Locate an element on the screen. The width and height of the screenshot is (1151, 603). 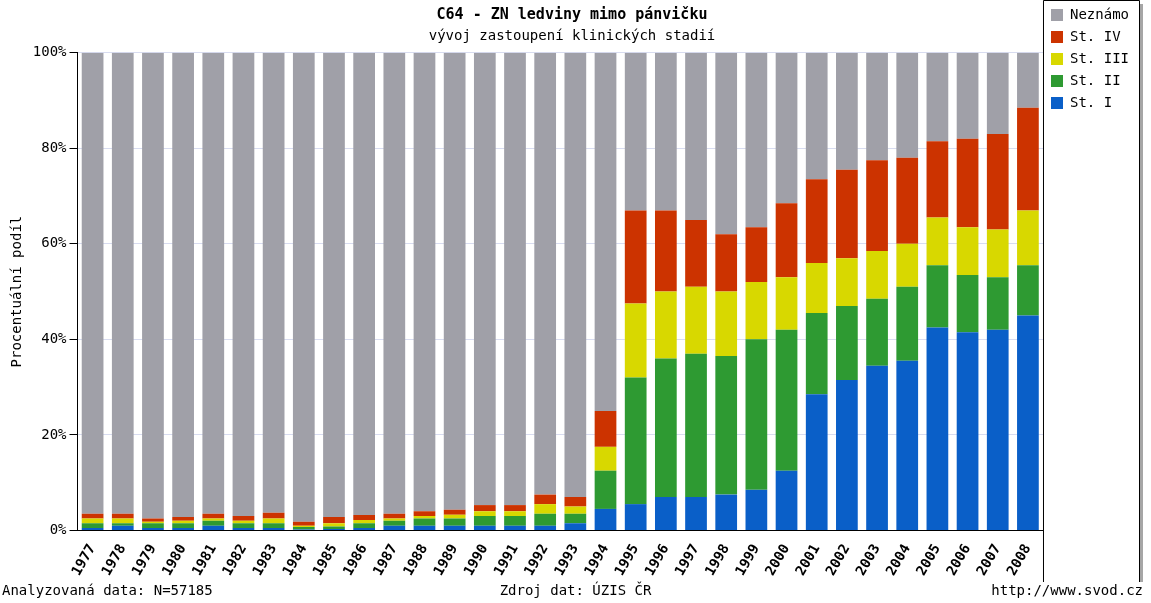
y-axis-title: Procentuální podíl is located at coordinates (16, 291).